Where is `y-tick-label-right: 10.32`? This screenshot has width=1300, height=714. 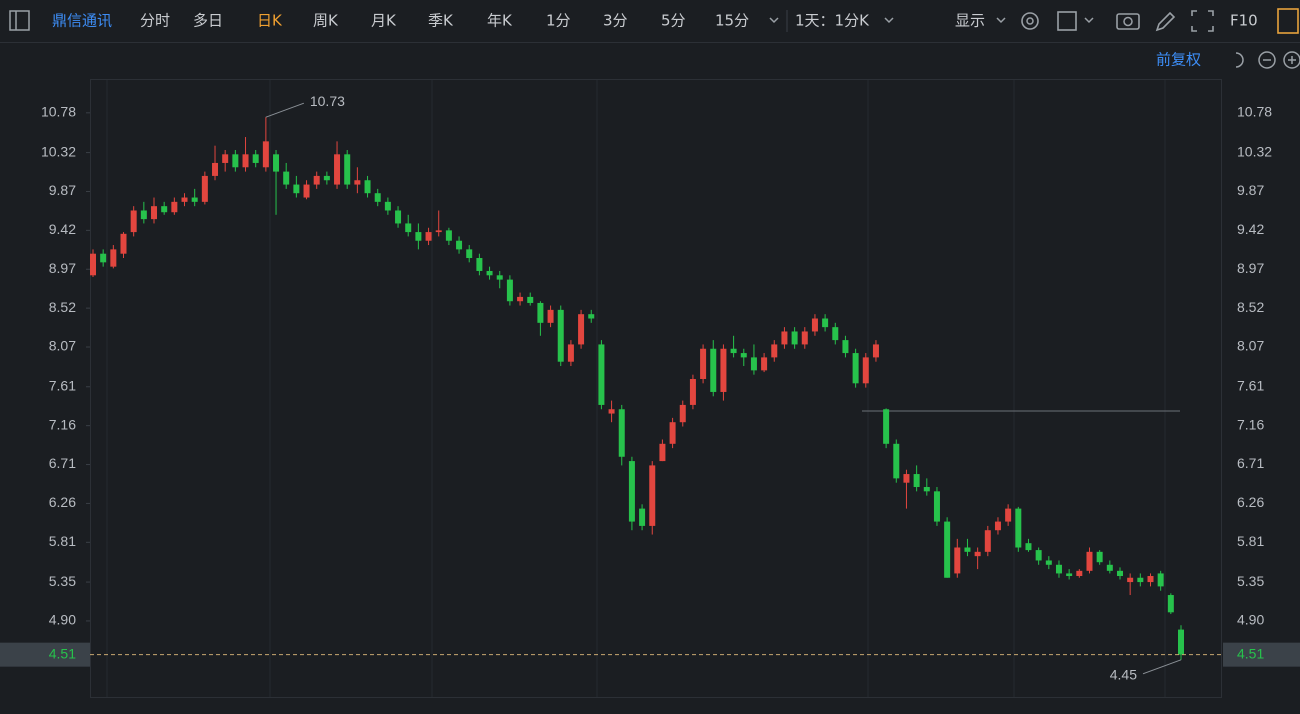
y-tick-label-right: 10.32 is located at coordinates (1254, 151).